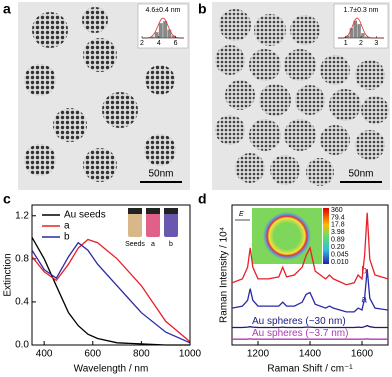  Describe the element at coordinates (362, 354) in the screenshot. I see `x-tick-label: 1600` at that location.